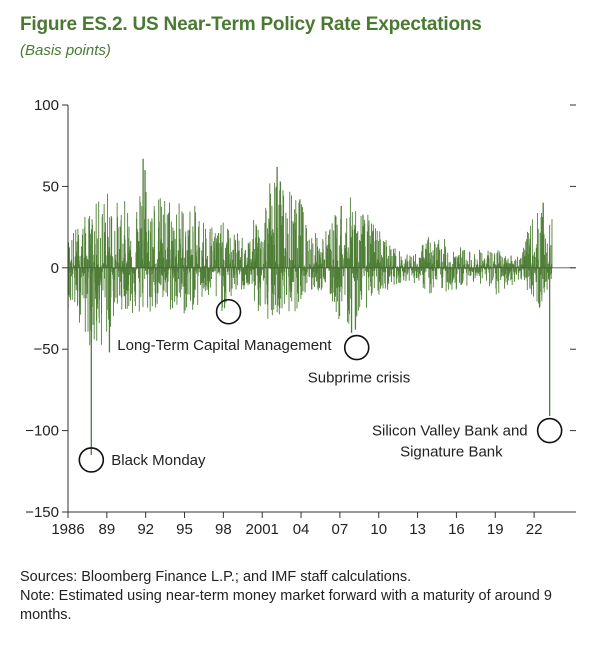  I want to click on x-tick-label: 95, so click(184, 529).